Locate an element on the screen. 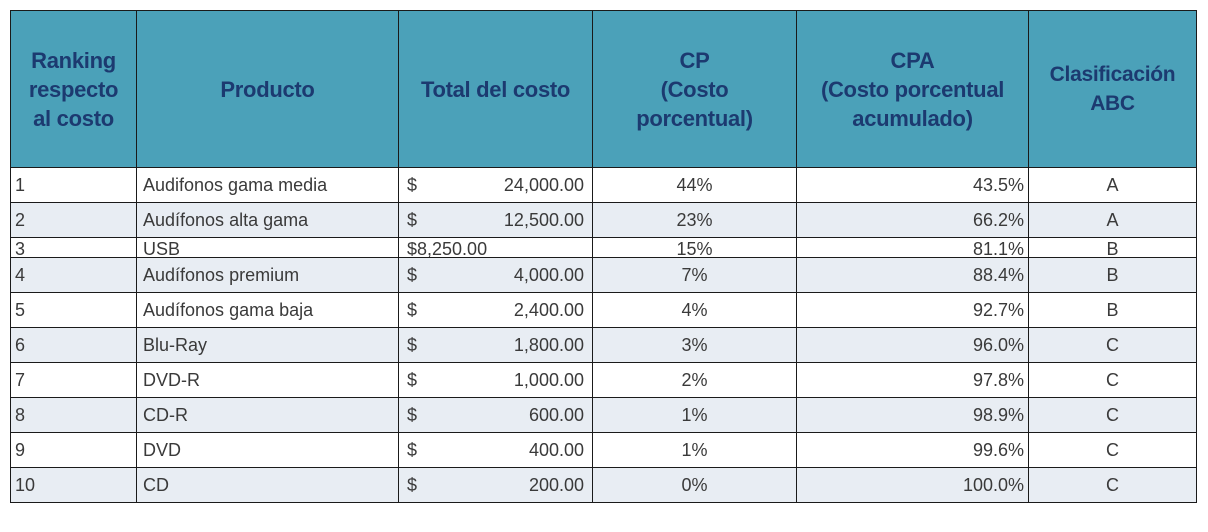 Image resolution: width=1208 pixels, height=532 pixels. header-product-line: Producto is located at coordinates (267, 89).